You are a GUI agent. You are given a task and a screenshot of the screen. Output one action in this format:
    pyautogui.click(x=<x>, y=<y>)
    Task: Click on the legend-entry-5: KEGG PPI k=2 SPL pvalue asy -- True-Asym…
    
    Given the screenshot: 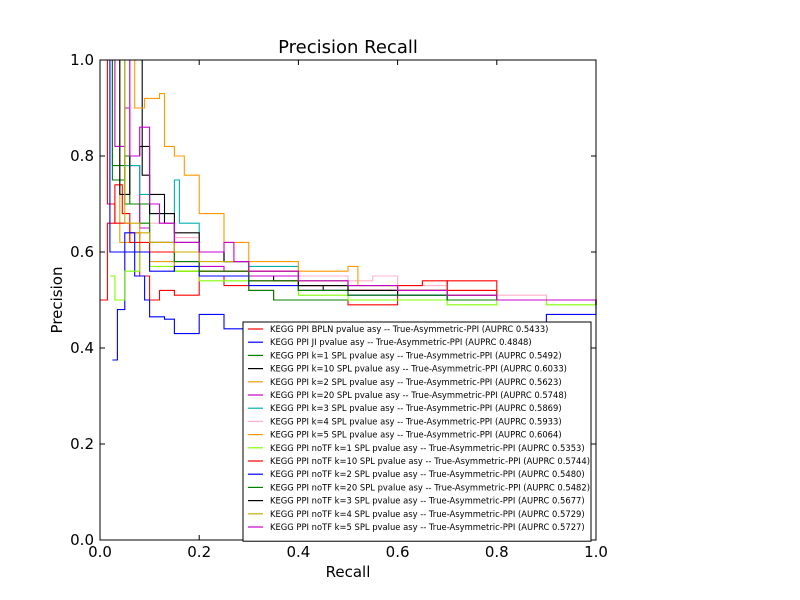 What is the action you would take?
    pyautogui.click(x=416, y=382)
    